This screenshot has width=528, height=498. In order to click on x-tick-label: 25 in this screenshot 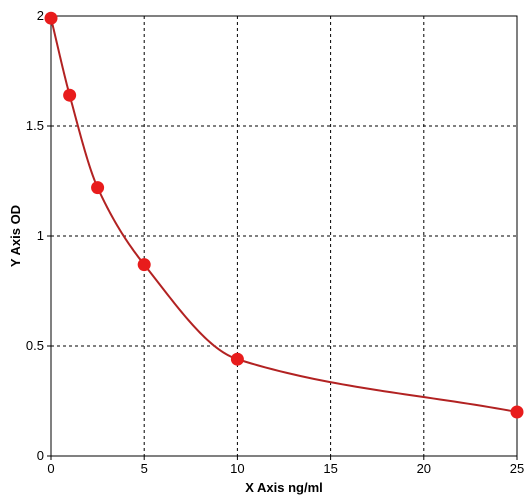, I will do `click(517, 468)`.